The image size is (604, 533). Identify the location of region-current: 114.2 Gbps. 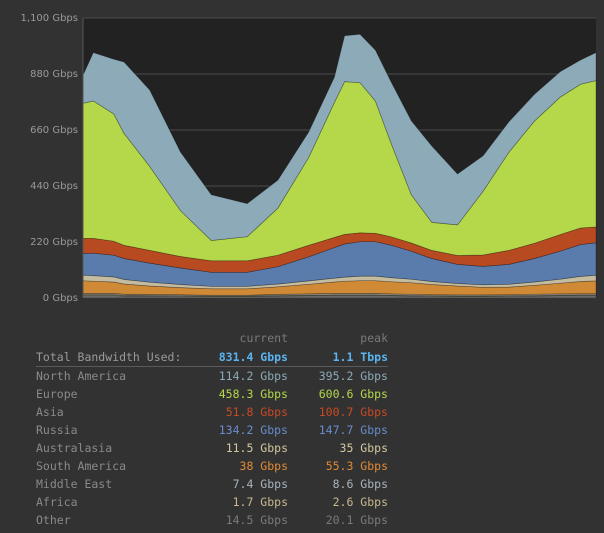
(253, 376).